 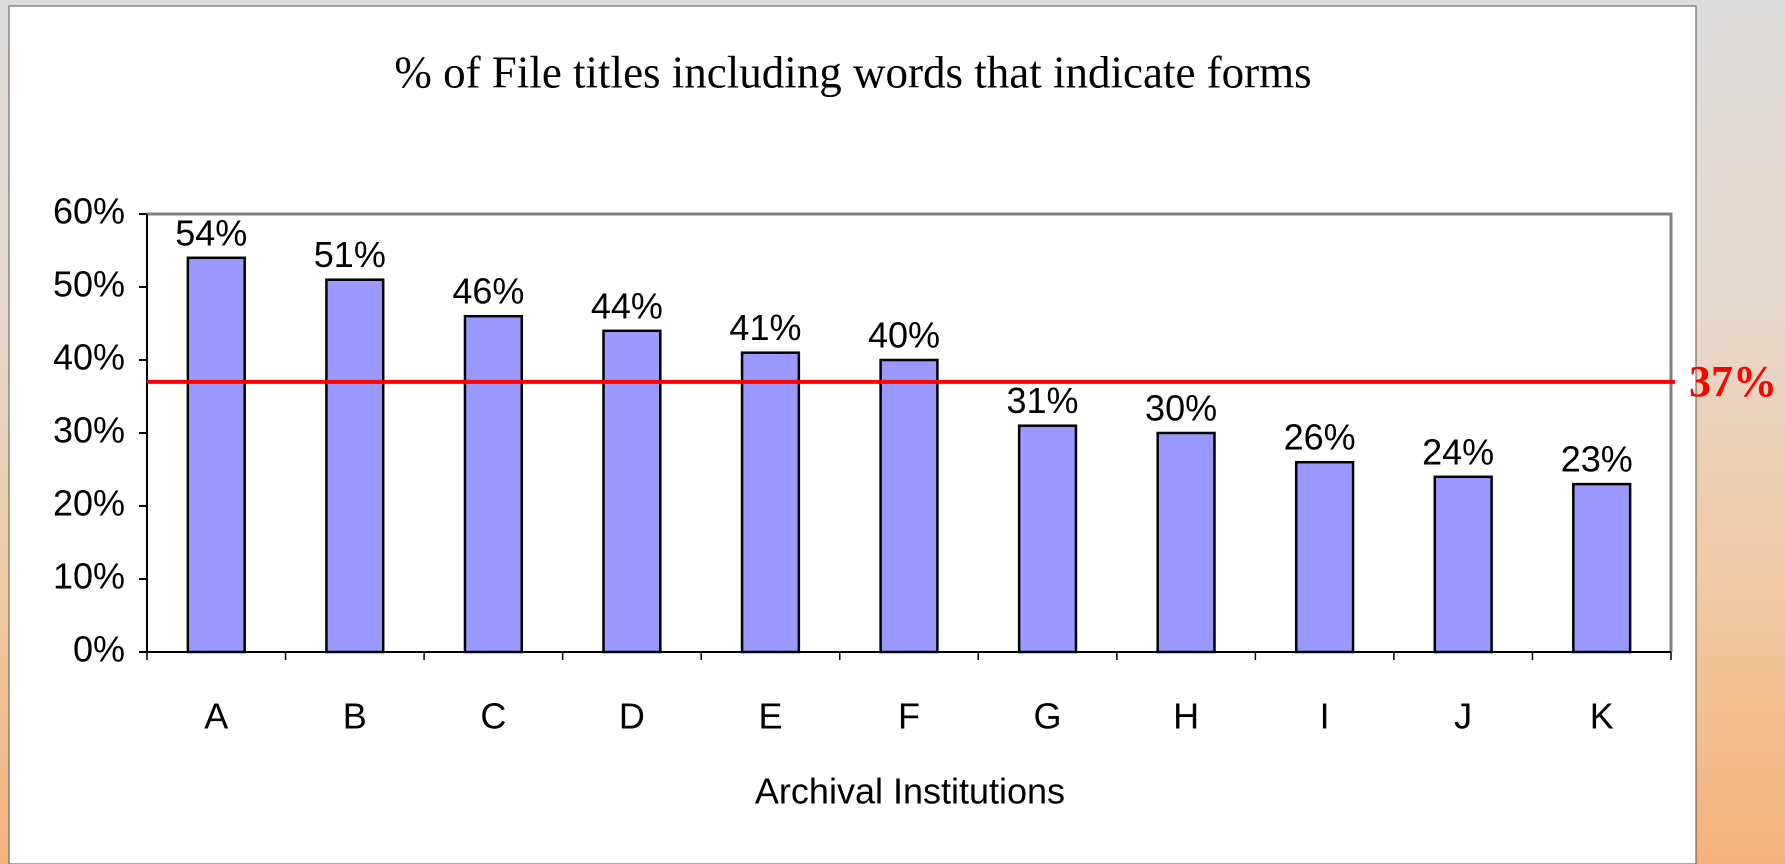 What do you see at coordinates (216, 716) in the screenshot?
I see `x-tick-label: A` at bounding box center [216, 716].